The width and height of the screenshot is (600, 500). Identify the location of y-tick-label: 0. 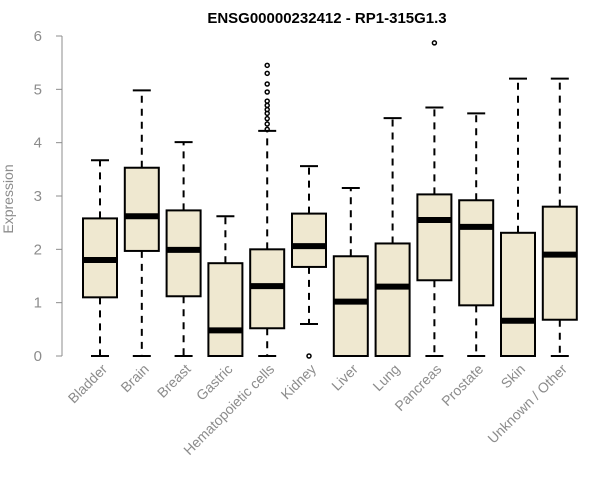
(38, 356).